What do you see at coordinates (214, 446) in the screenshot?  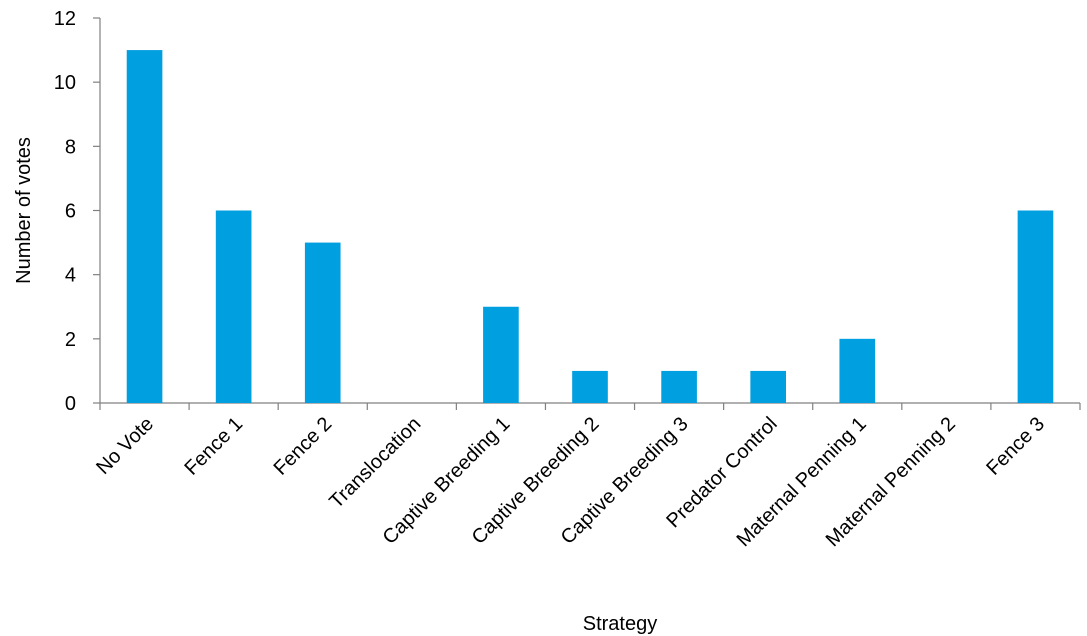 I see `x-tick-label: Fence 1` at bounding box center [214, 446].